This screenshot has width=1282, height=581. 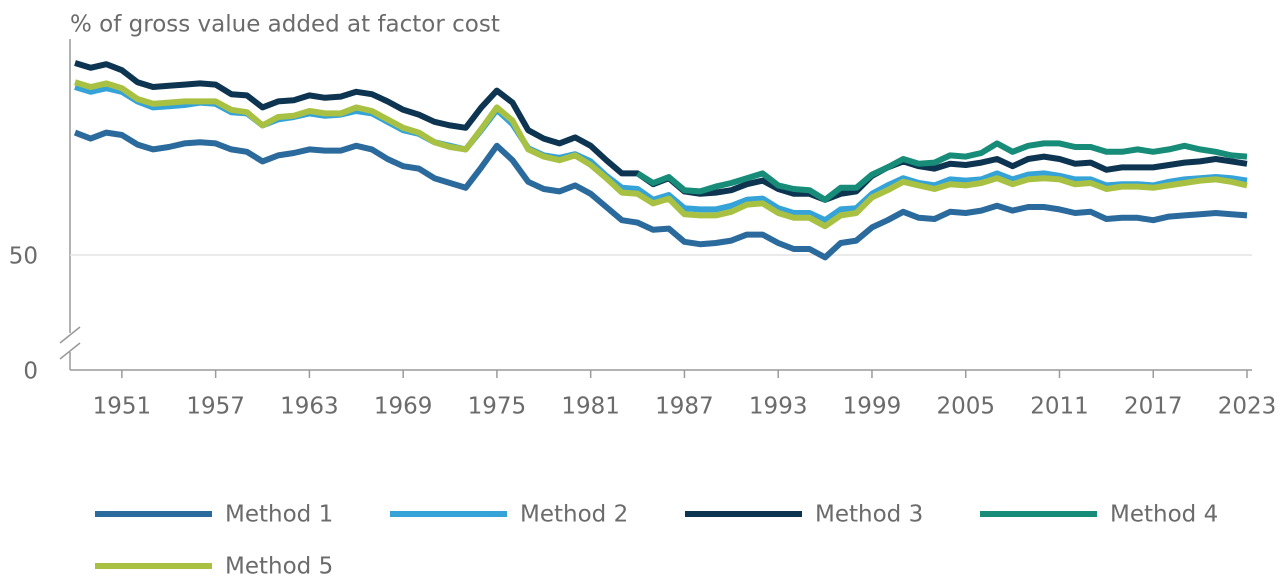 I want to click on x-tick-label: 2011, so click(x=1059, y=407).